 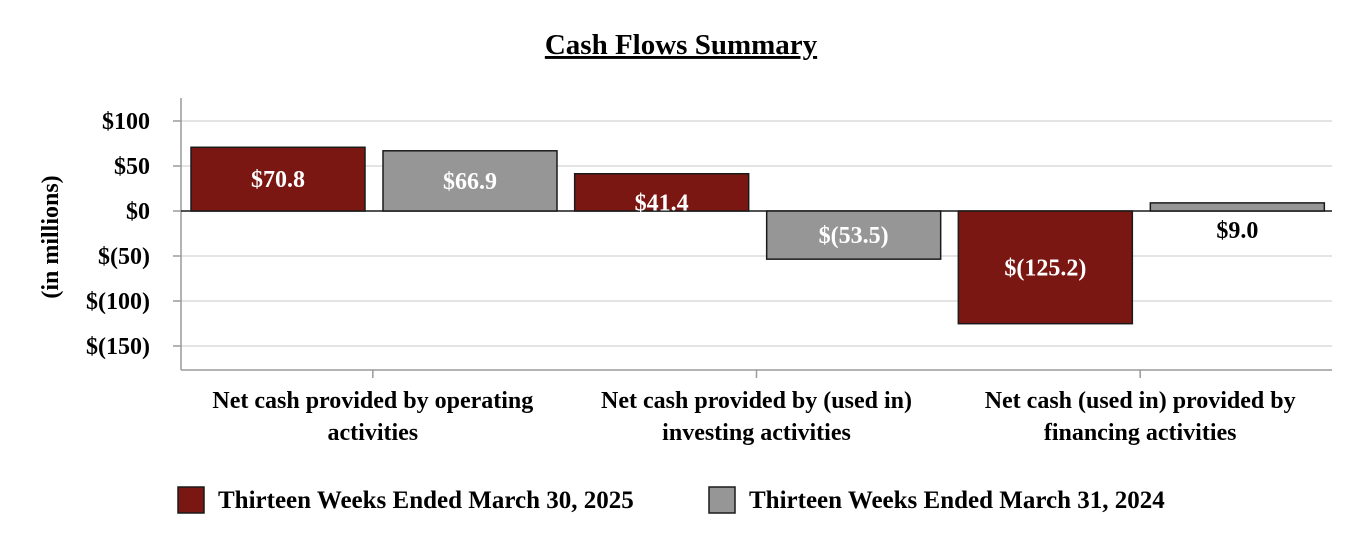 What do you see at coordinates (373, 433) in the screenshot?
I see `x-category-label: activities` at bounding box center [373, 433].